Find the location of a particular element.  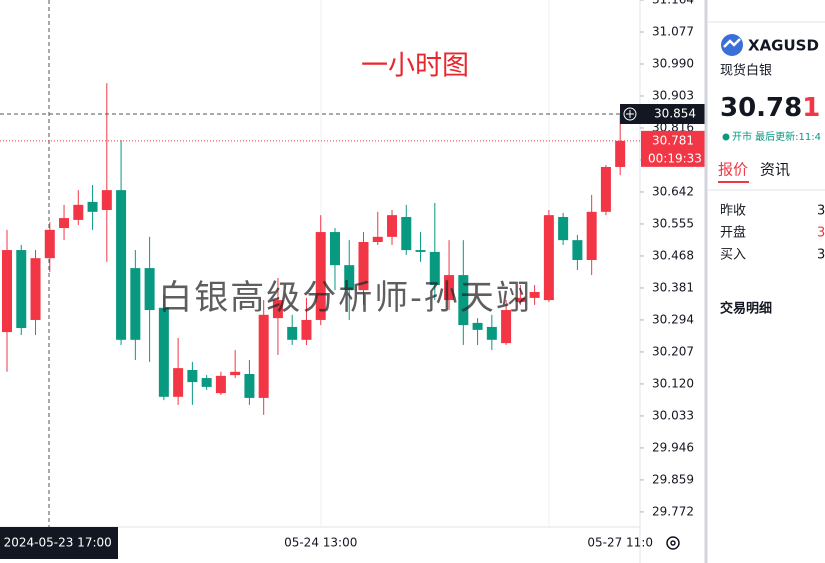

y-tick-label: 30.294 is located at coordinates (673, 319).